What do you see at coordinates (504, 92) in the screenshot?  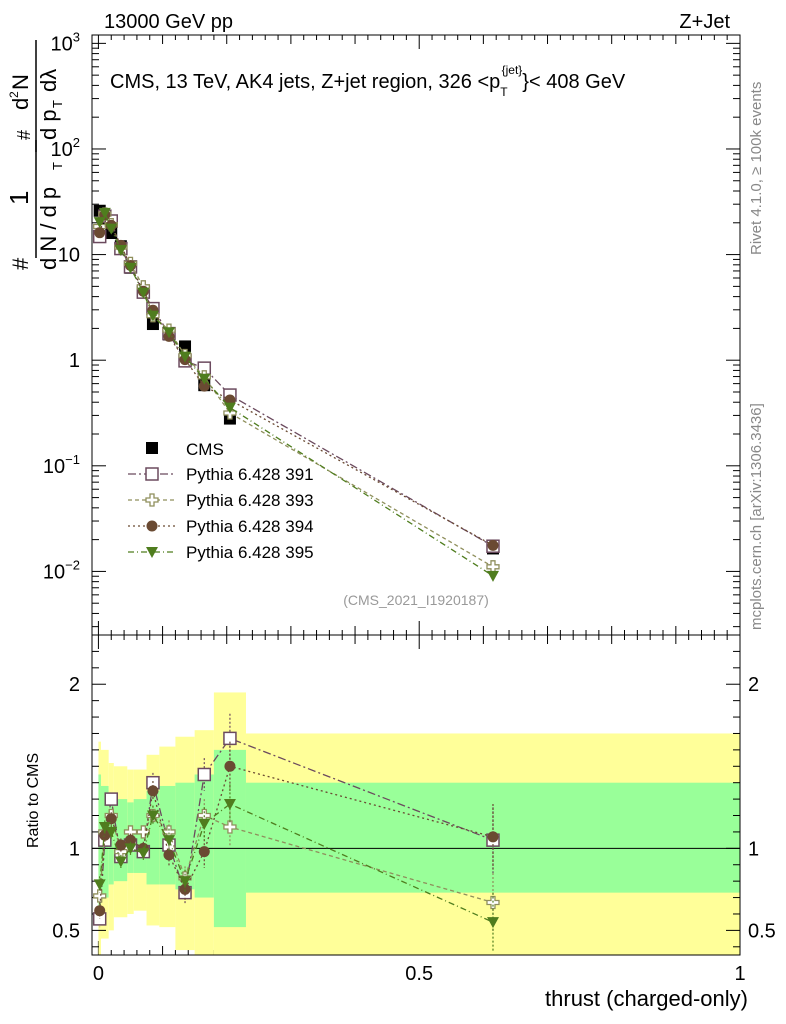 I see `title-sub: T` at bounding box center [504, 92].